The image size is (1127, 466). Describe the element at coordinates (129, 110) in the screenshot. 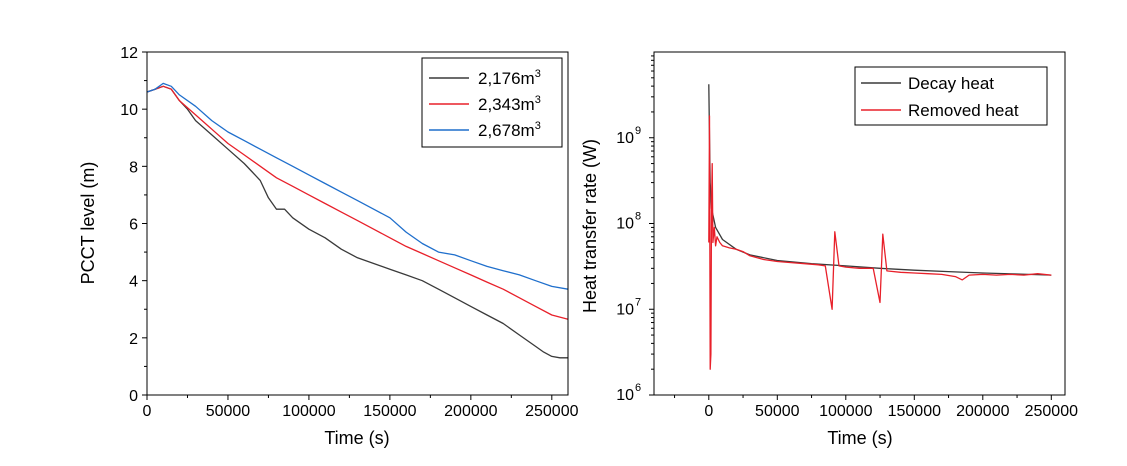

I see `c1-y-tick-label: 10` at that location.